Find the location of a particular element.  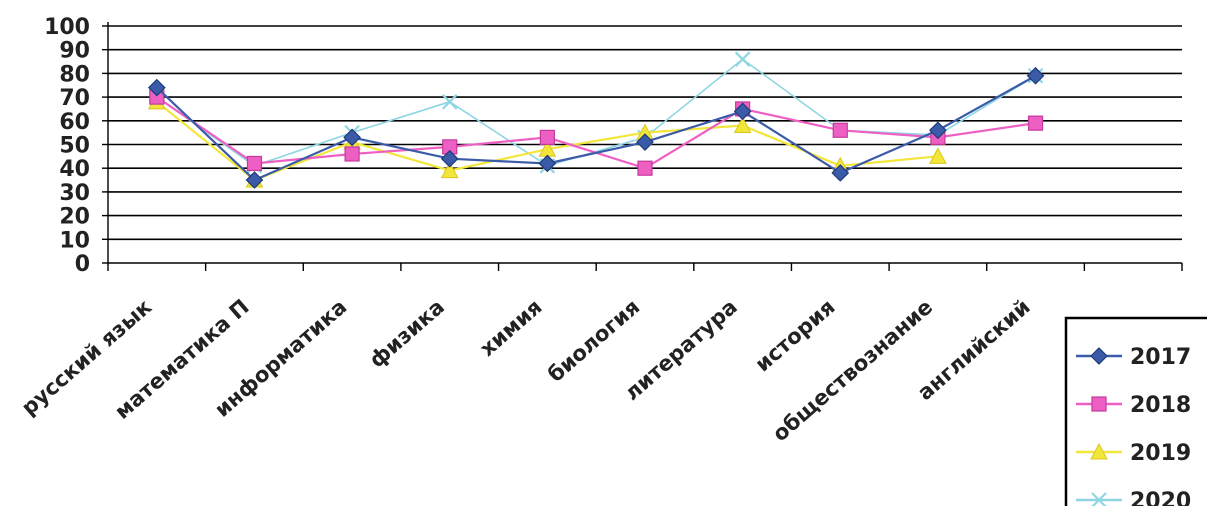

x-tick-label: химия is located at coordinates (510, 328).